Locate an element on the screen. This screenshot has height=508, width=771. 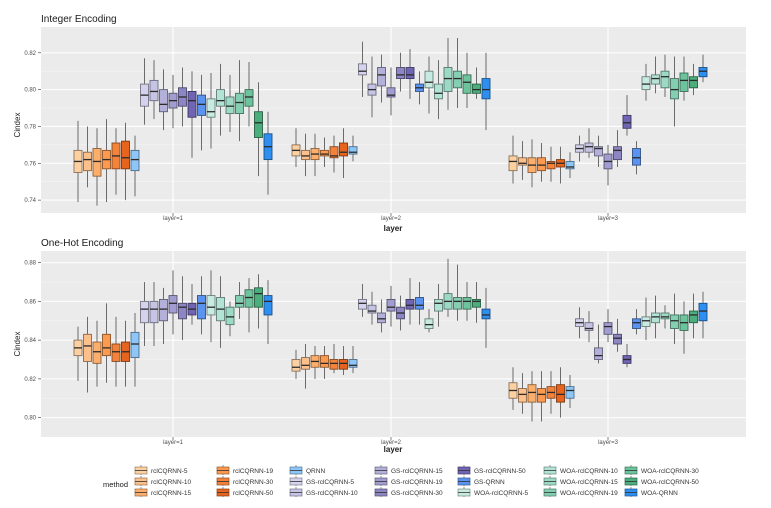
legend-item: WOA-rclCQRNN-10 is located at coordinates (580, 470).